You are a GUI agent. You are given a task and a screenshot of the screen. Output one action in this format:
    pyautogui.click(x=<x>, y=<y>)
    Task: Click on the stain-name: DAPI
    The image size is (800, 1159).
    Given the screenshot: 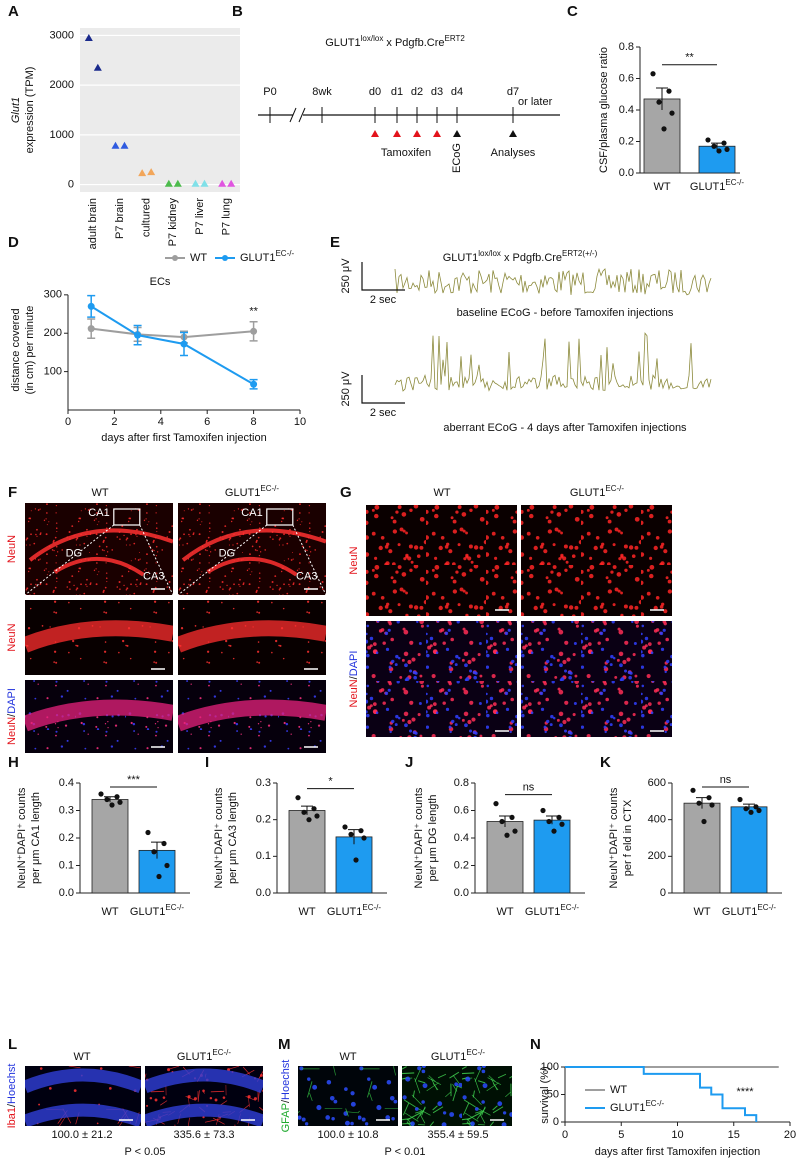 What is the action you would take?
    pyautogui.click(x=354, y=664)
    